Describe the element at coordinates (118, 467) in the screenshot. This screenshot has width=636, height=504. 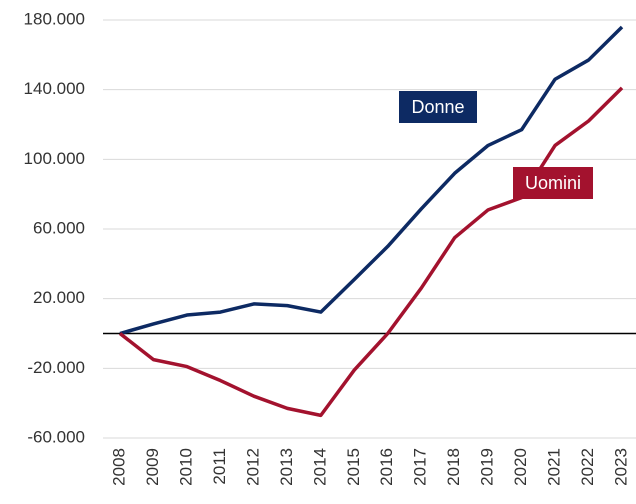
I see `x-tick-label: 2008` at that location.